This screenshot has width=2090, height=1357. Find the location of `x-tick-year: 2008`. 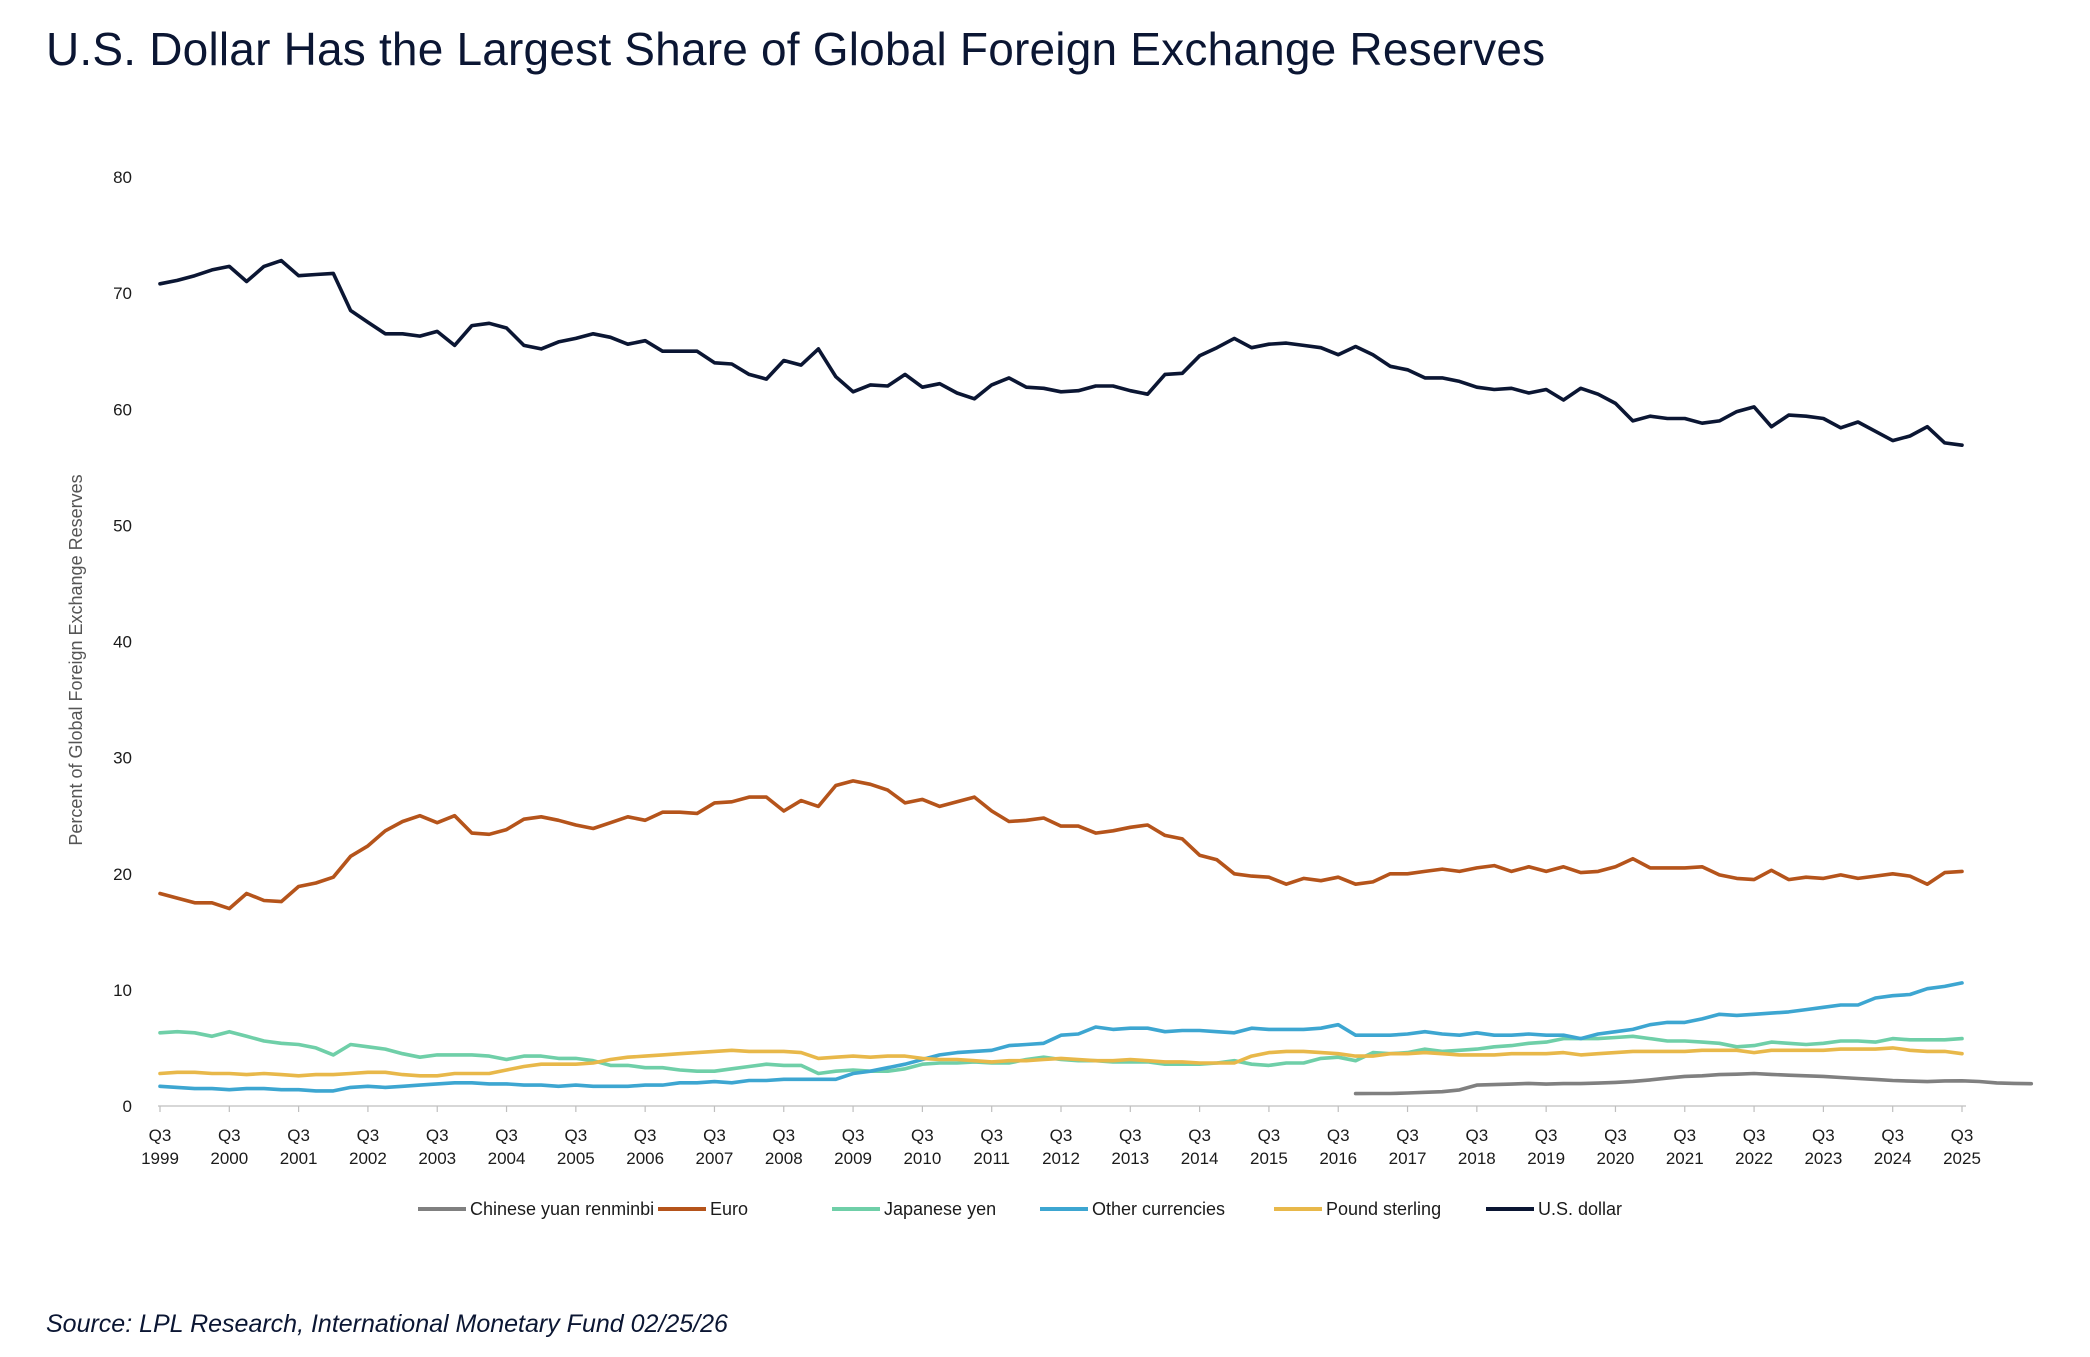

x-tick-year: 2008 is located at coordinates (784, 1158).